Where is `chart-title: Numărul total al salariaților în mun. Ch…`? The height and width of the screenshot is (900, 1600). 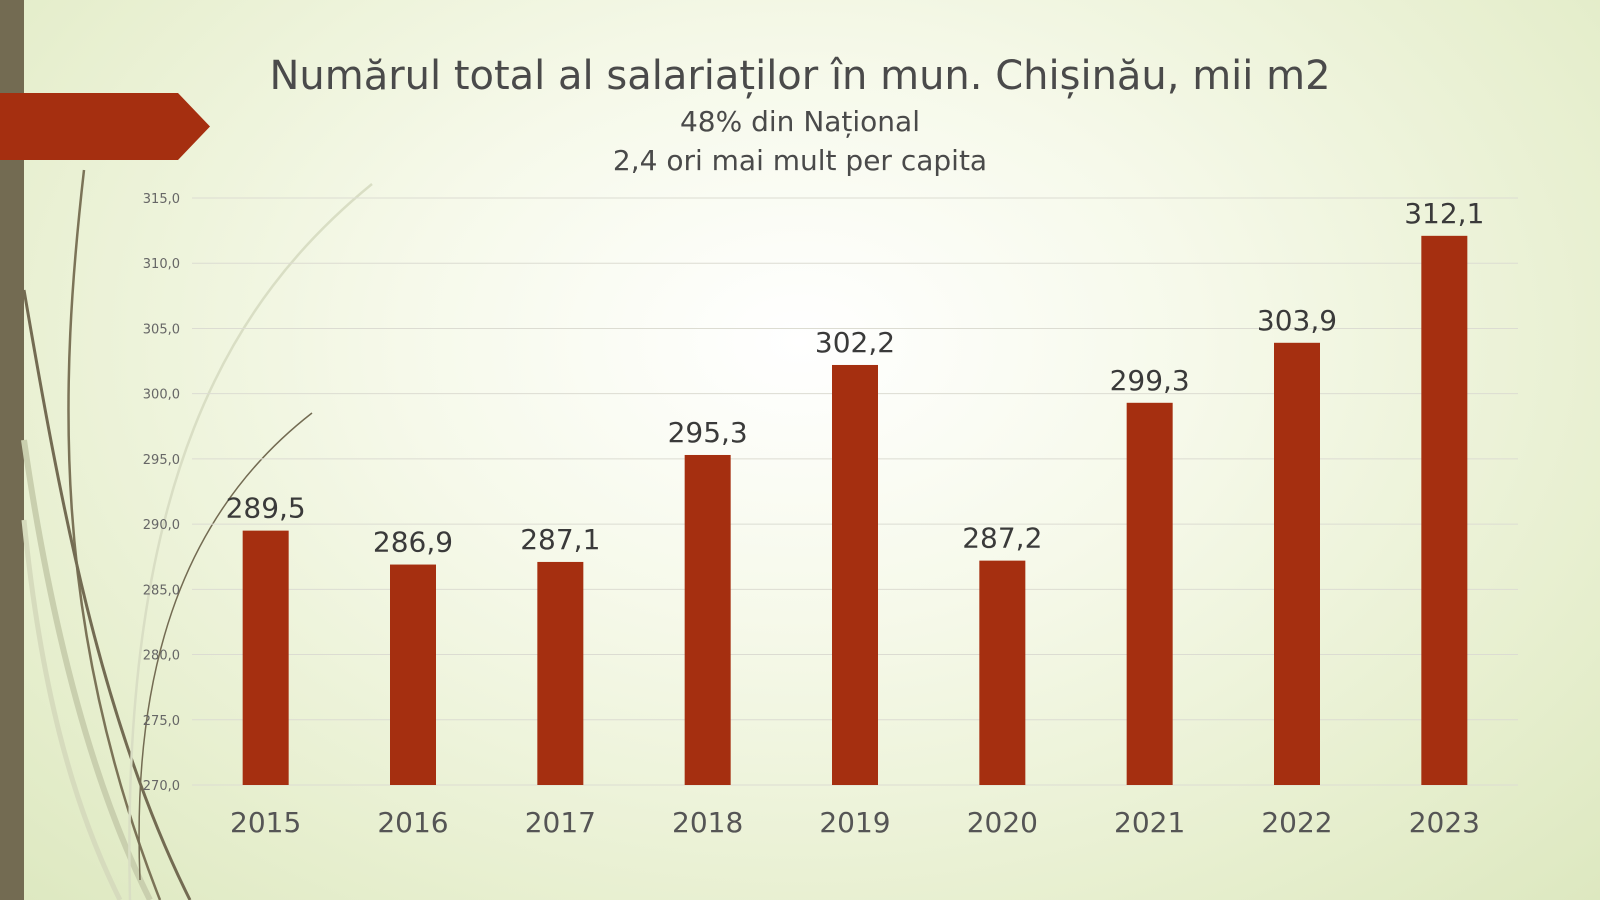
chart-title: Numărul total al salariaților în mun. Ch… is located at coordinates (800, 76).